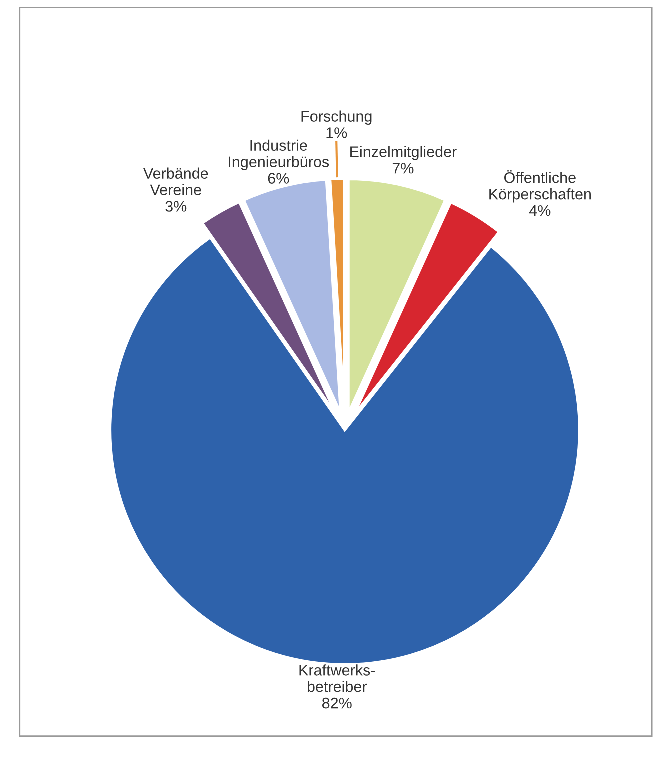 The image size is (662, 771). Describe the element at coordinates (337, 117) in the screenshot. I see `slice-label: Forschung` at that location.